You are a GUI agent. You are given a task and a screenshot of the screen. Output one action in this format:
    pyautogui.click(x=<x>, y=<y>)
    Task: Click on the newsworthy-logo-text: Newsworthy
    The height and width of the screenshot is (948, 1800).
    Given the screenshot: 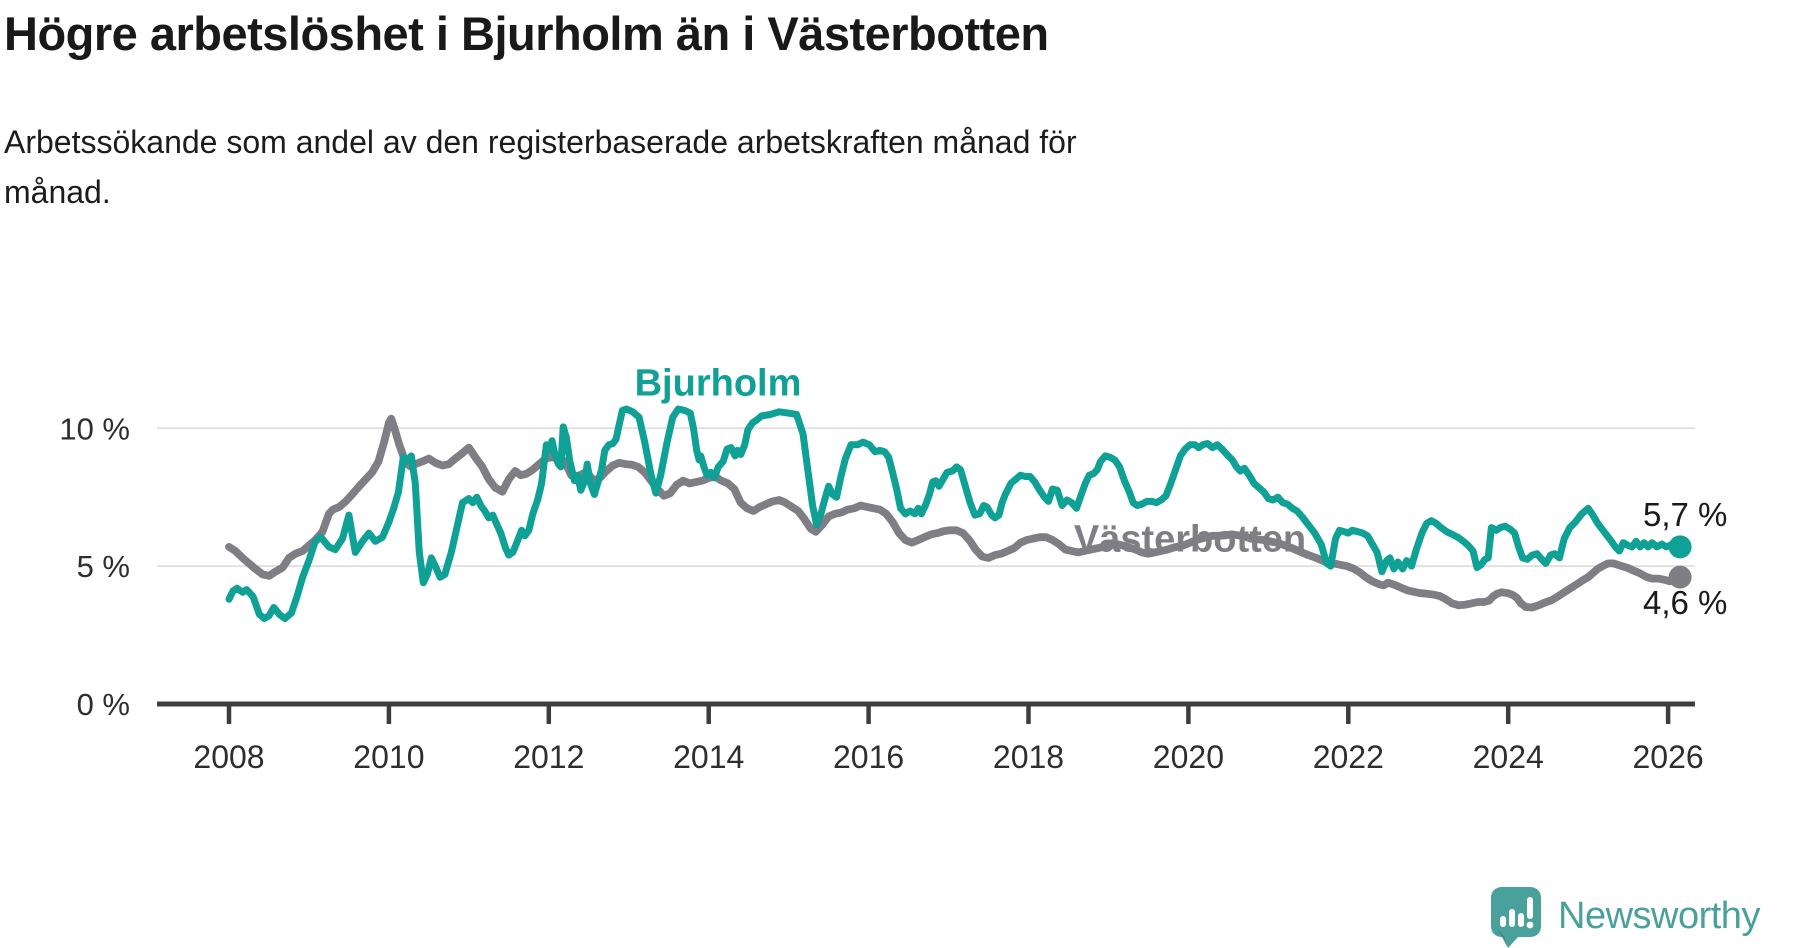 What is the action you would take?
    pyautogui.click(x=1659, y=915)
    